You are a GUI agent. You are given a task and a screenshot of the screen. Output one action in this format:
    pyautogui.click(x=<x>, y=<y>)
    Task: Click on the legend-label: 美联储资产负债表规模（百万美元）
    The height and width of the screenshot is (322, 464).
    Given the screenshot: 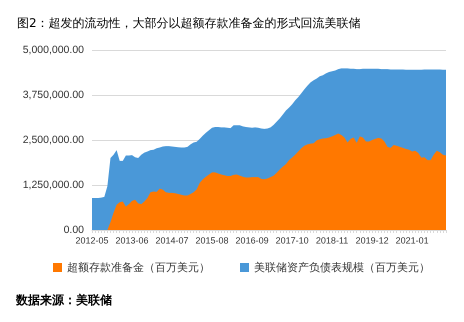 What is the action you would take?
    pyautogui.click(x=342, y=267)
    